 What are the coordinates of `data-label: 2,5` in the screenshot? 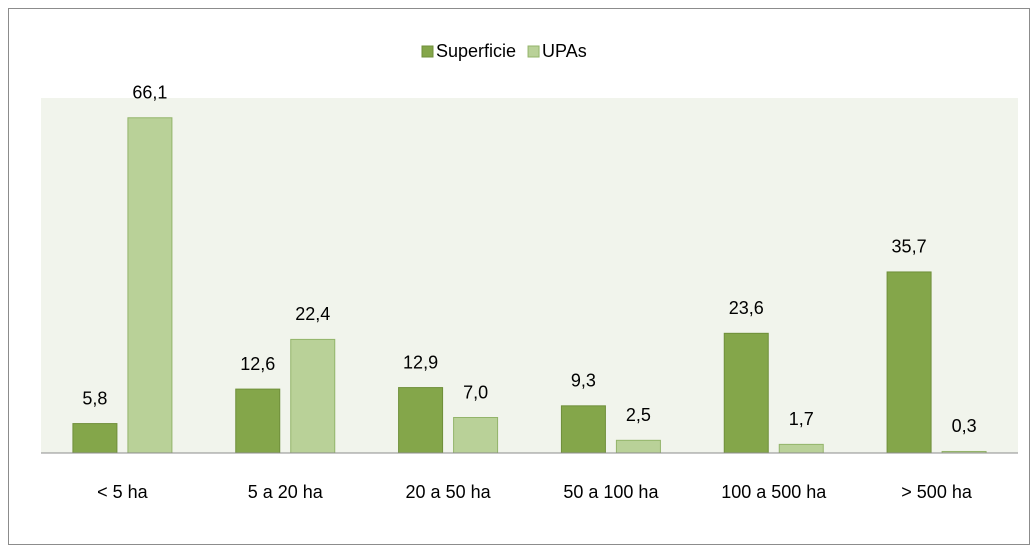 It's located at (638, 415).